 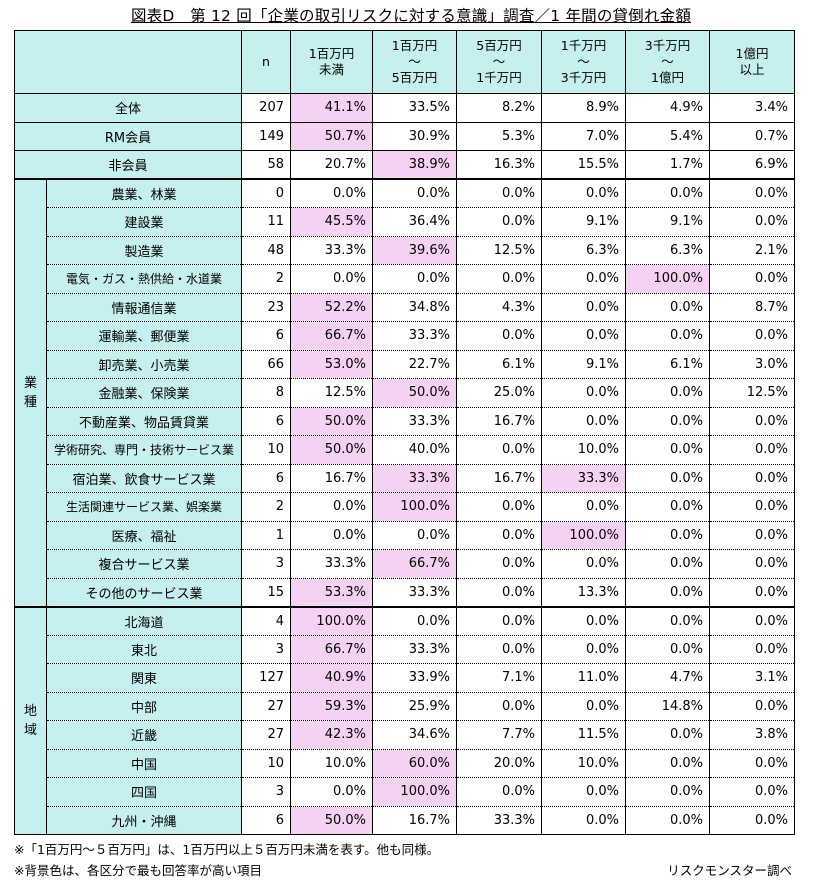 What do you see at coordinates (30, 392) in the screenshot?
I see `group-label-industry: 業 種` at bounding box center [30, 392].